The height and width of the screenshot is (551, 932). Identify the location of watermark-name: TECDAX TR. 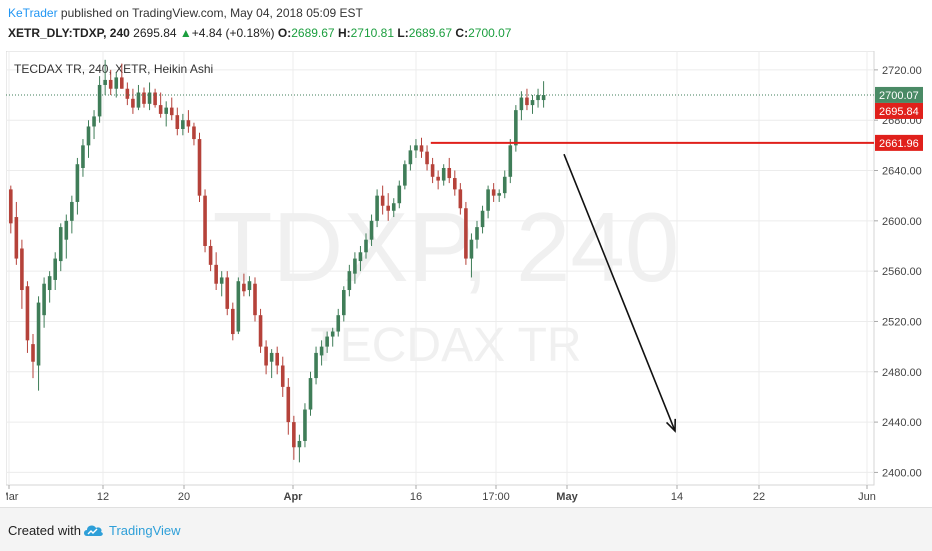
(445, 345).